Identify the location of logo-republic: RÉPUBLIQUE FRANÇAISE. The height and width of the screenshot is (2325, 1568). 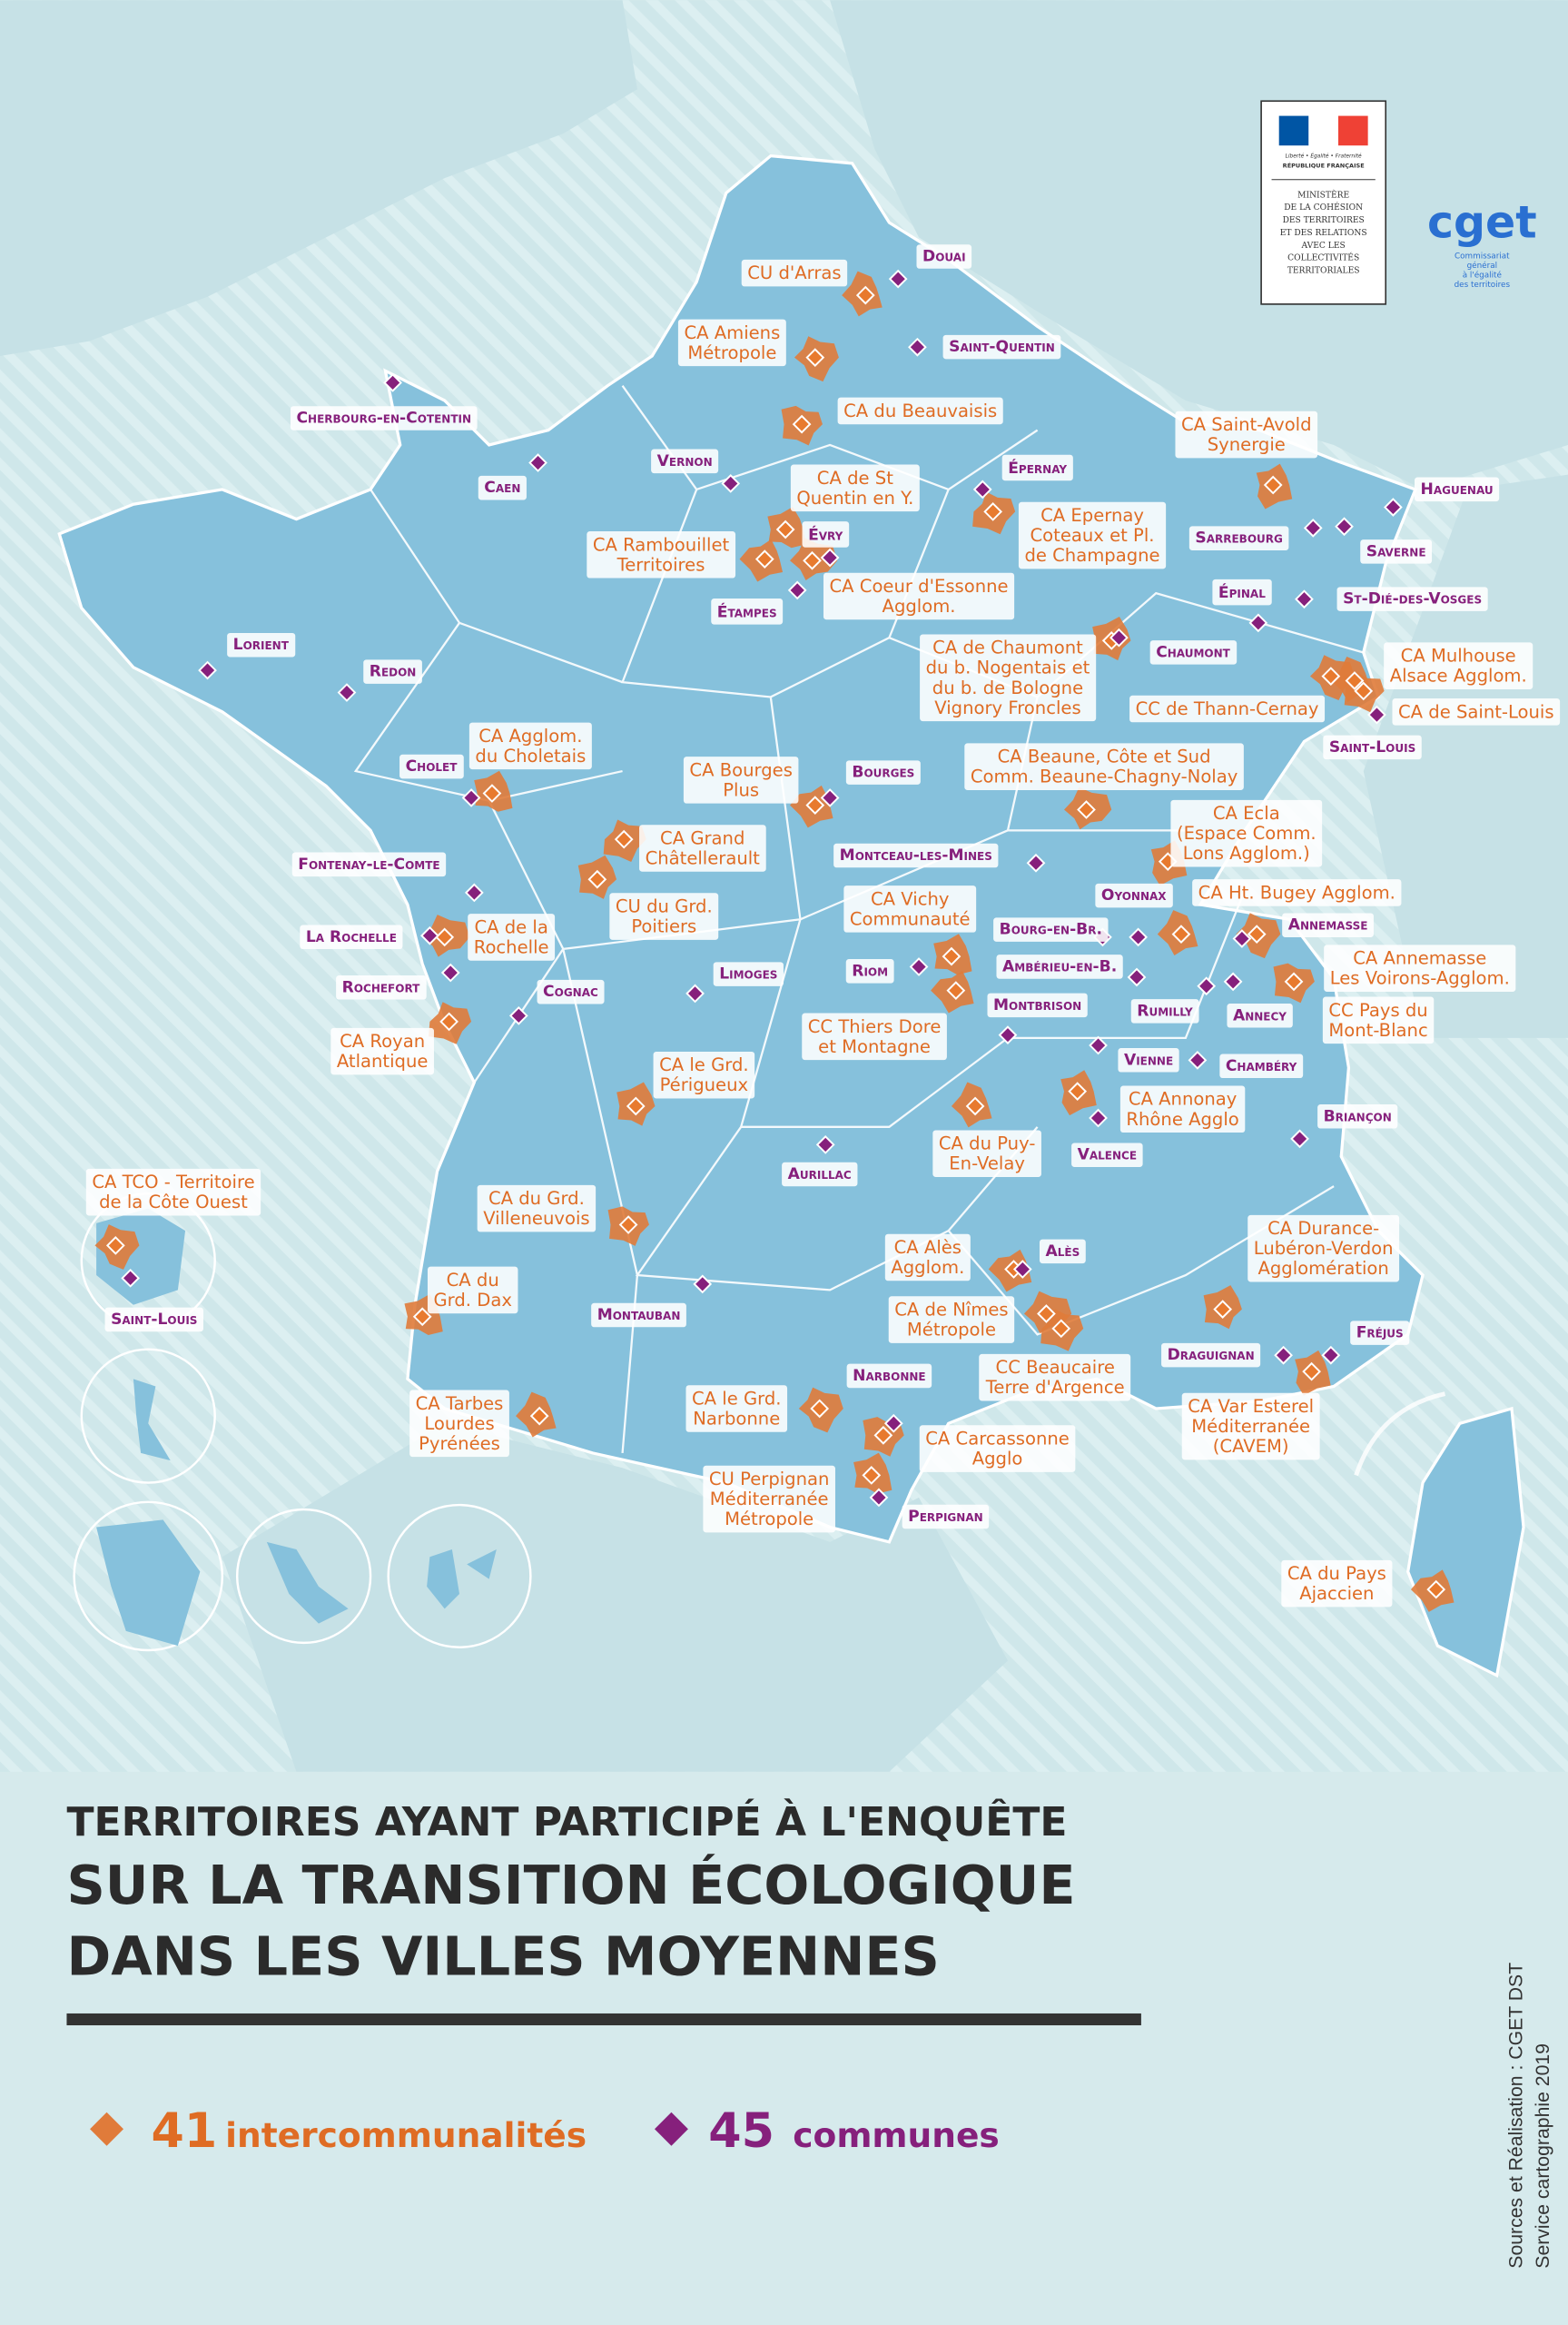
(1324, 166).